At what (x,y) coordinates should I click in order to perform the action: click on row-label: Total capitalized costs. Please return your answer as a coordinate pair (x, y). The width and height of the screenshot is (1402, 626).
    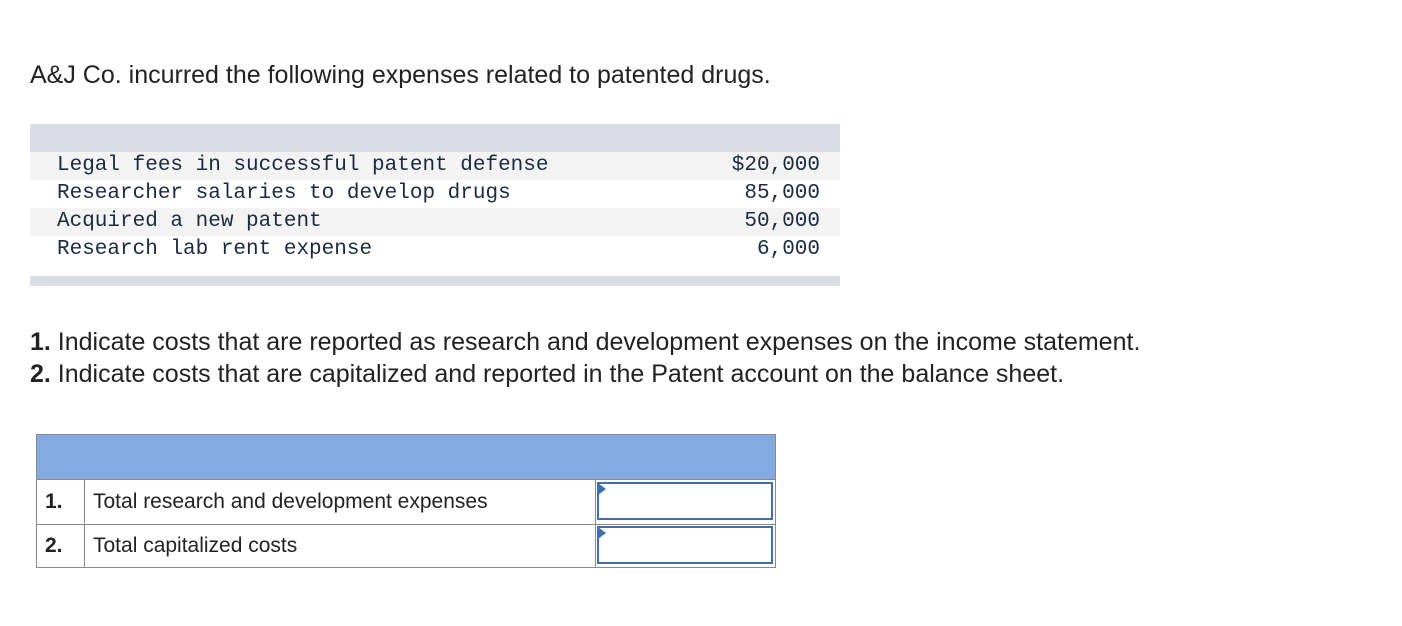
    Looking at the image, I should click on (195, 545).